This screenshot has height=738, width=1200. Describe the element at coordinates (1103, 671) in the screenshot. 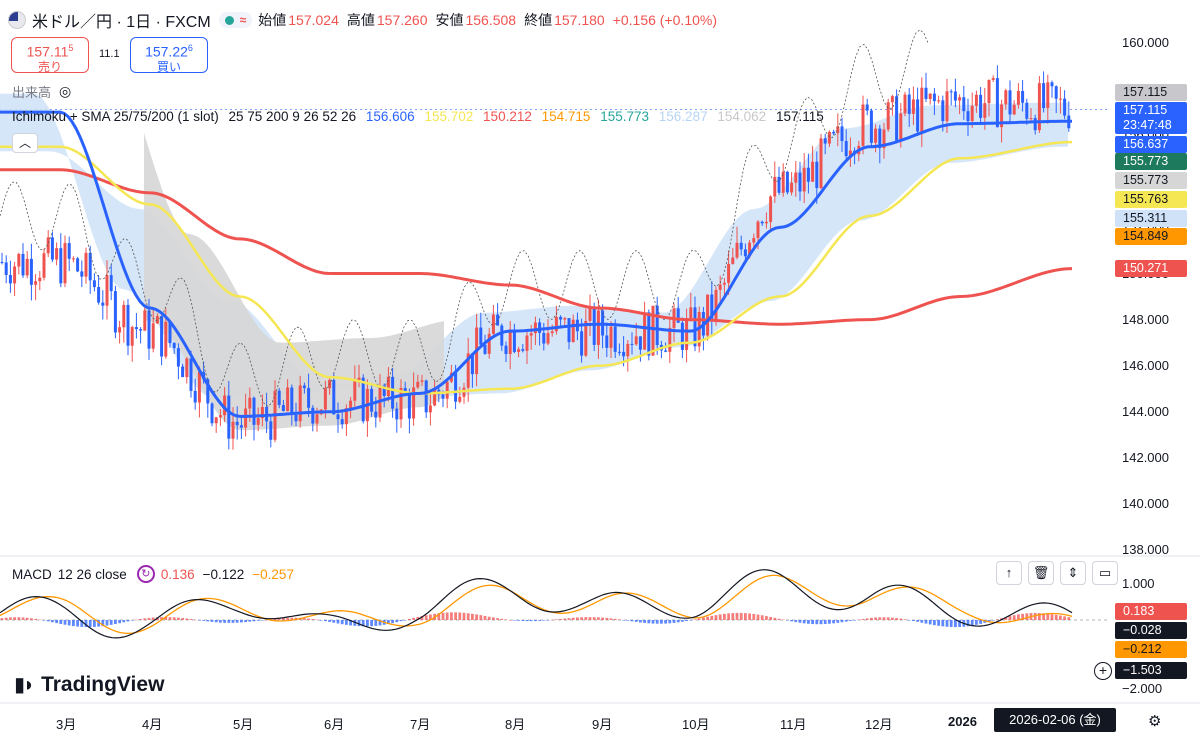

I see `add-button: +` at that location.